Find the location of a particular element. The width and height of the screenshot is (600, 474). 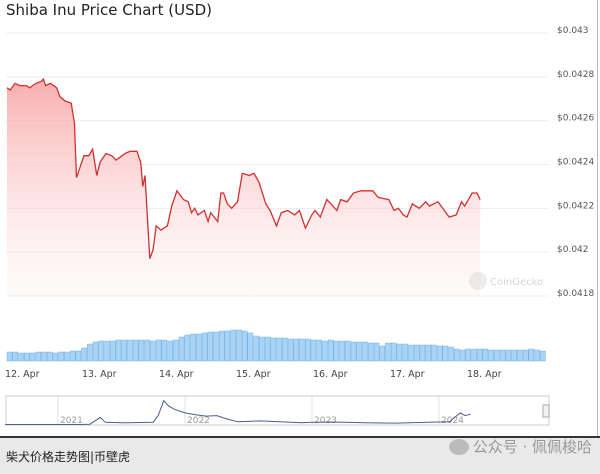

y-tick-label: $0.0426 is located at coordinates (575, 119).